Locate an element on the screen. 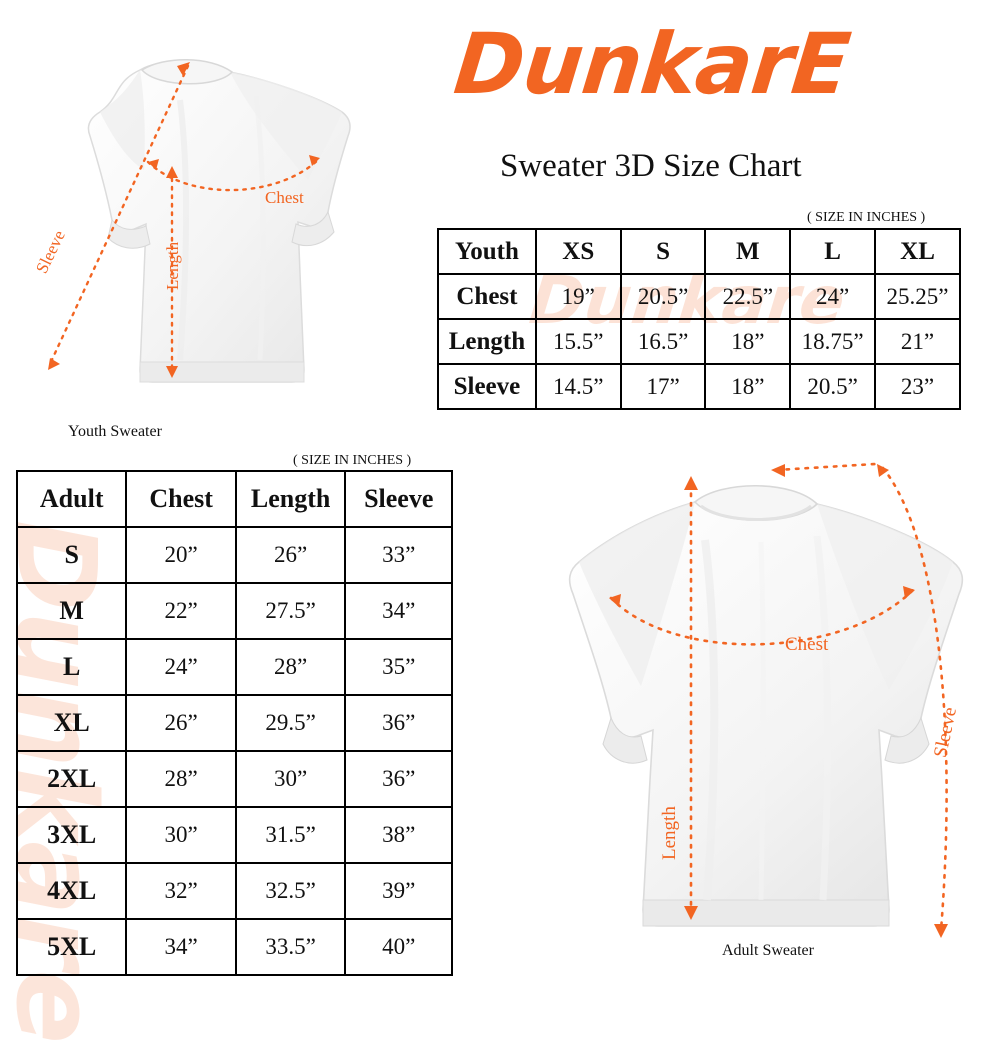 This screenshot has height=1044, width=1000. adult-cell: 32.5” is located at coordinates (290, 891).